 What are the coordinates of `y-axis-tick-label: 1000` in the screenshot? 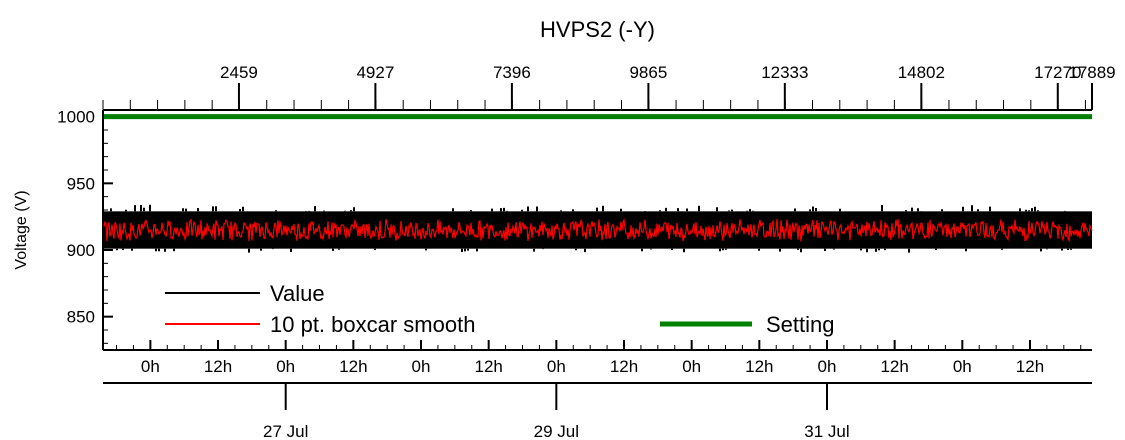 It's located at (76, 117).